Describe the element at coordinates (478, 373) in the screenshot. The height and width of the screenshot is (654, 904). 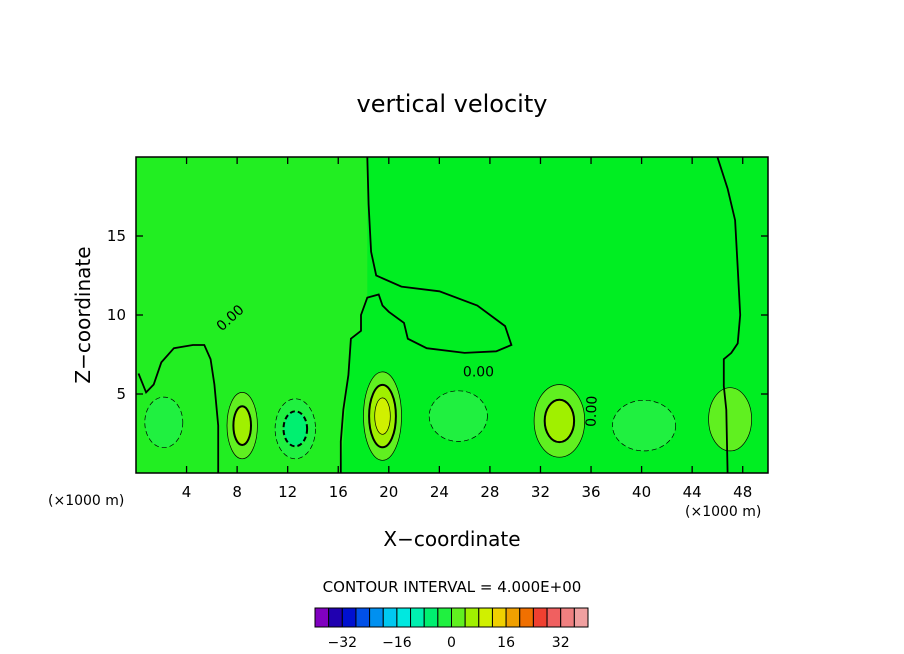
I see `contour-label-2: 0.00` at that location.